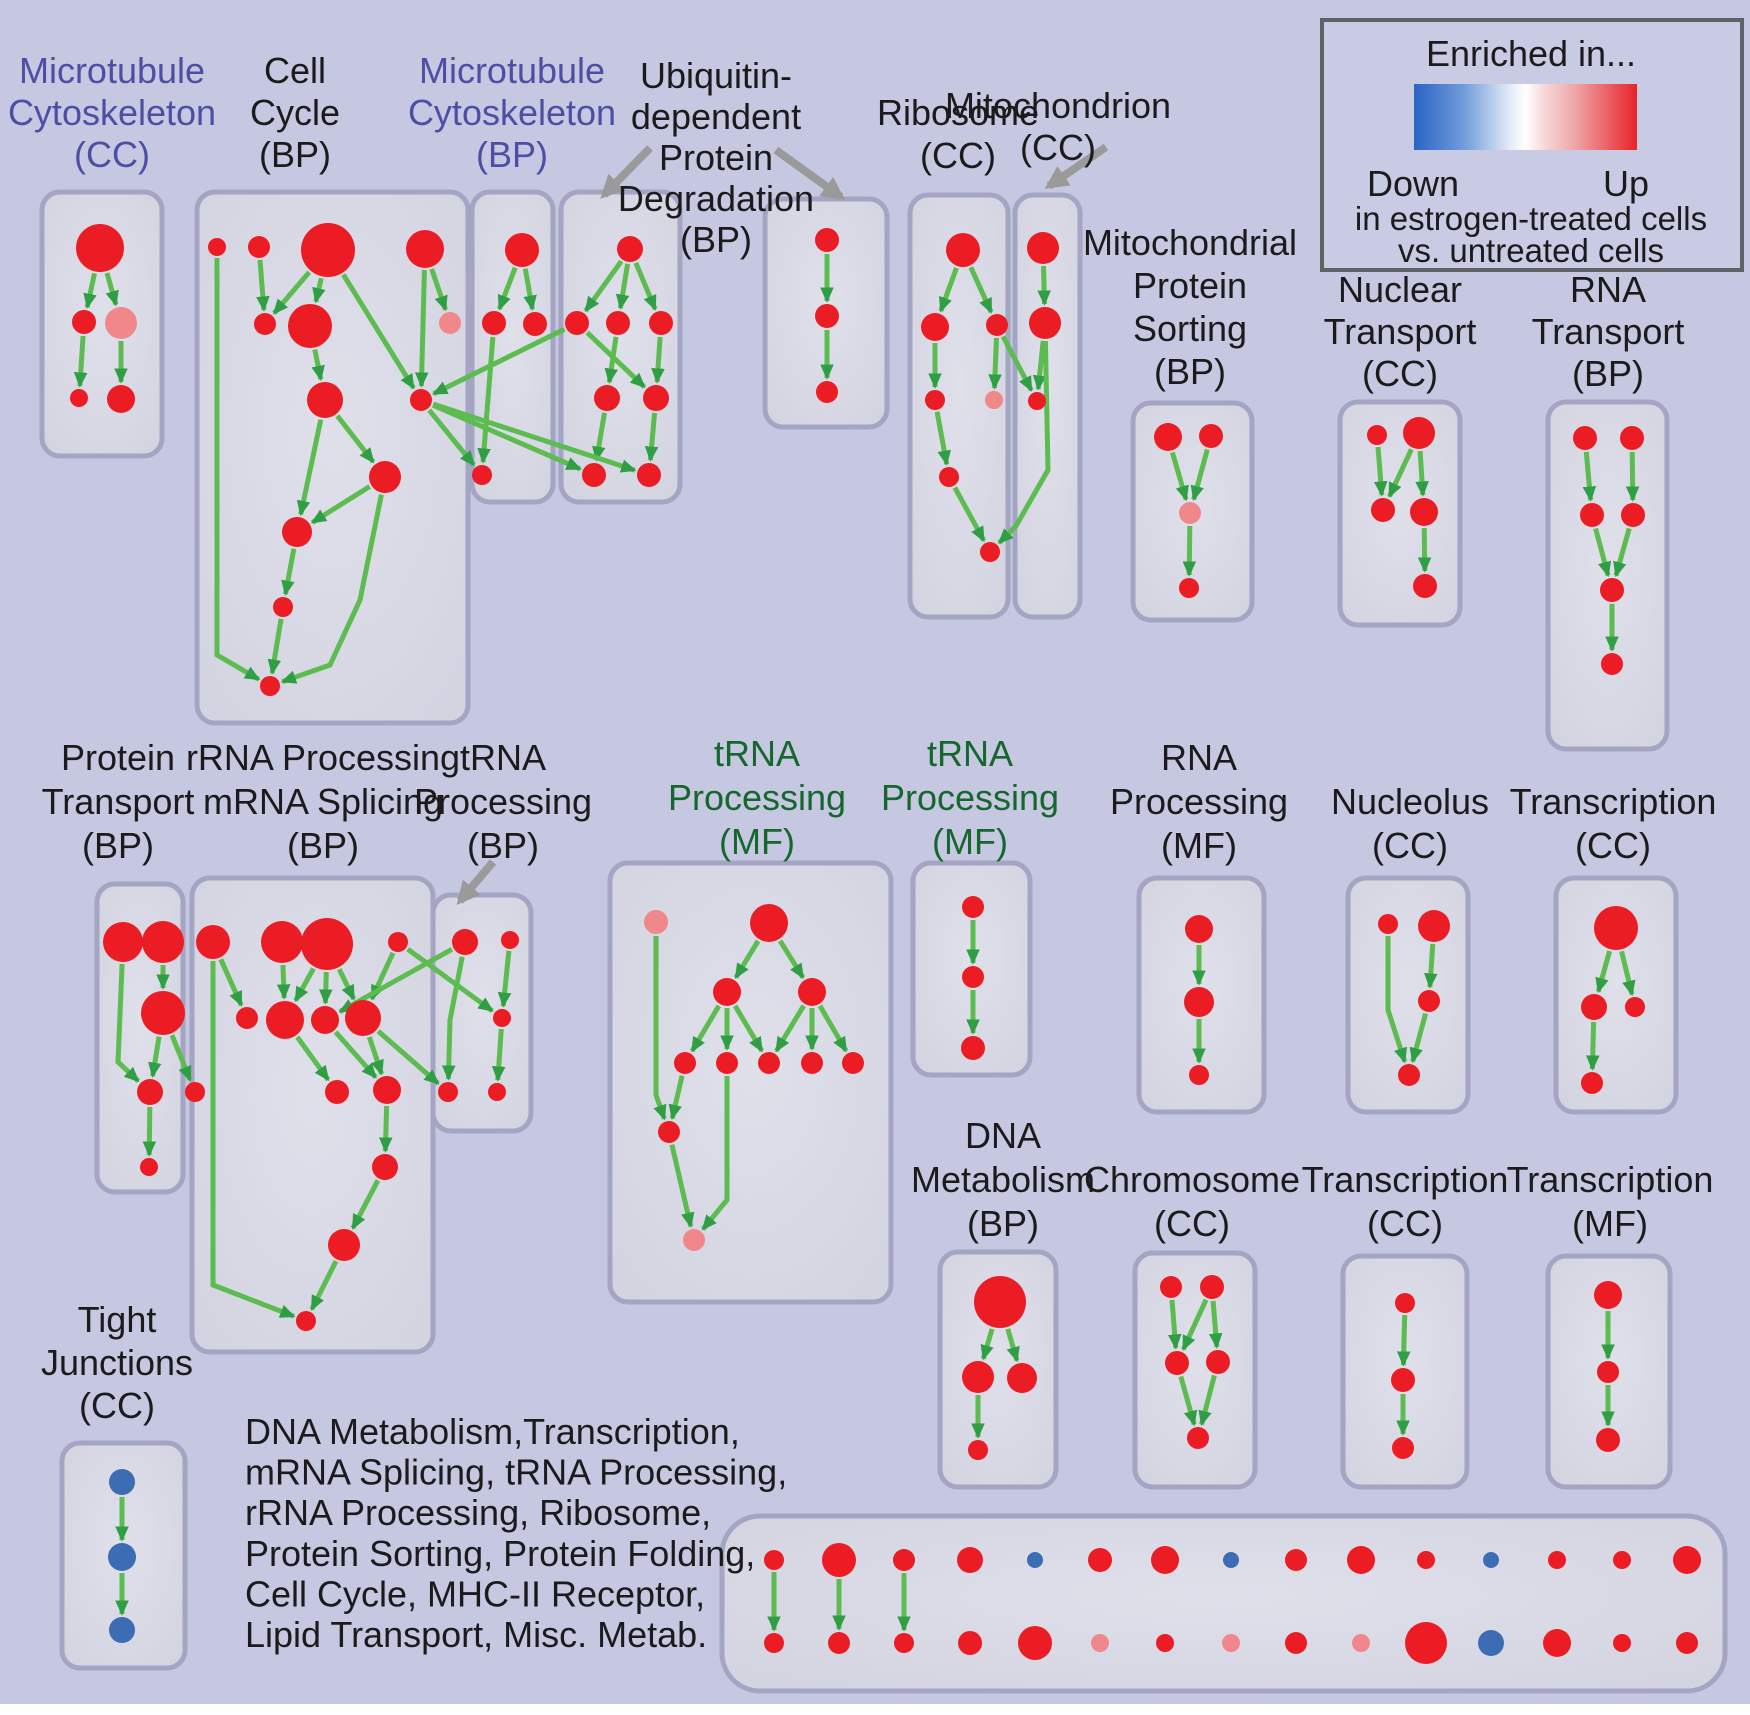  I want to click on chromosome-label: Chromosome (CC), so click(1192, 1201).